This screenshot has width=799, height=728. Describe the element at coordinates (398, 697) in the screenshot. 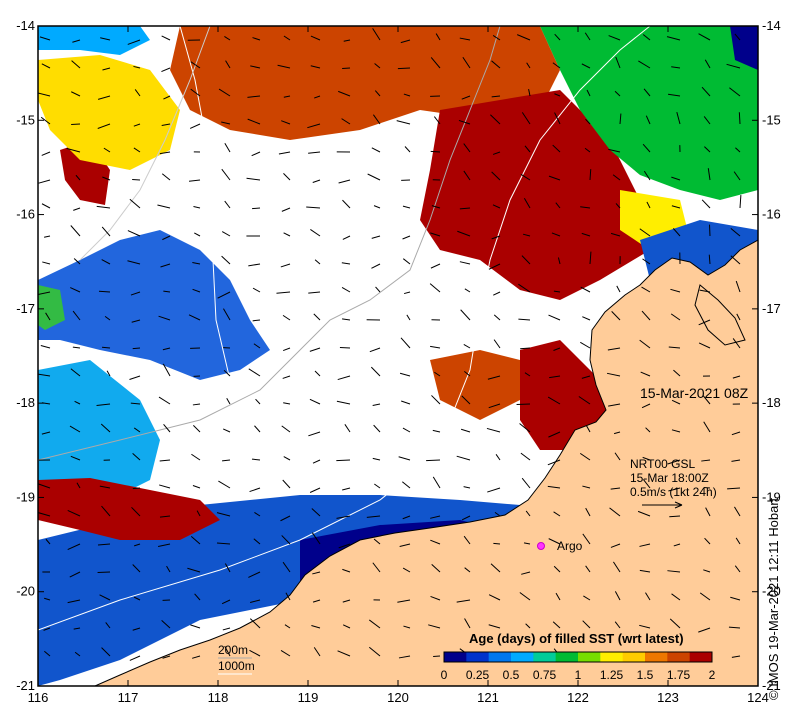

I see `x-tick-label: 120` at that location.